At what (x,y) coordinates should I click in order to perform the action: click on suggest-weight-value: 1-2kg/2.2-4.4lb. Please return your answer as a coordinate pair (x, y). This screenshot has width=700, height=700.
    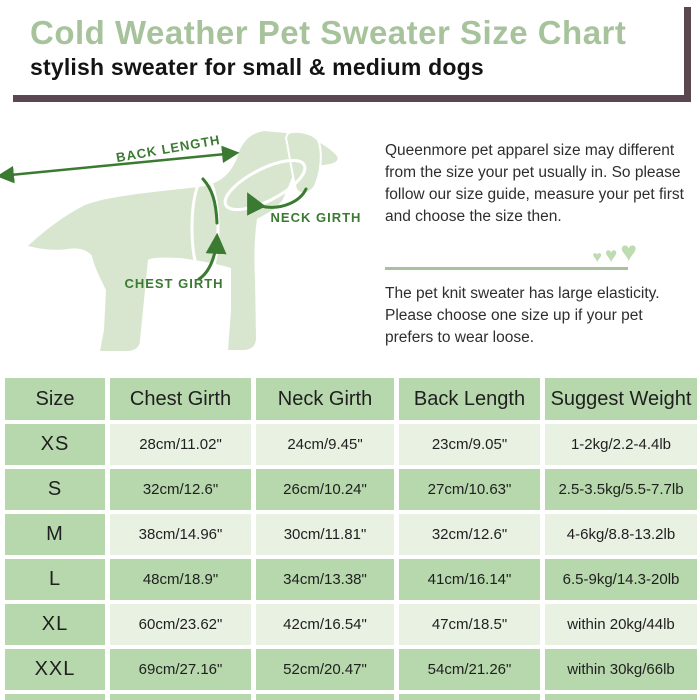
    Looking at the image, I should click on (621, 444).